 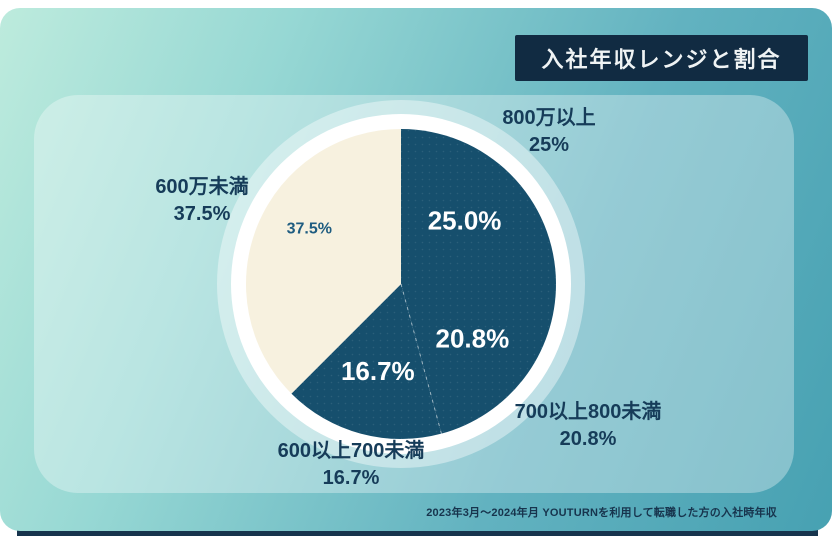 I want to click on page-title: 入社年収レンジと割合, so click(x=661, y=59).